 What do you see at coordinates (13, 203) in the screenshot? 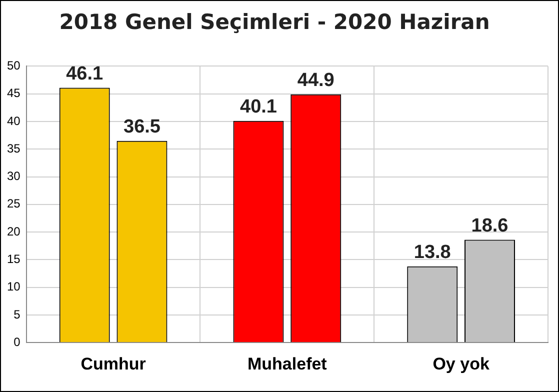
I see `y-tick-label: 25` at bounding box center [13, 203].